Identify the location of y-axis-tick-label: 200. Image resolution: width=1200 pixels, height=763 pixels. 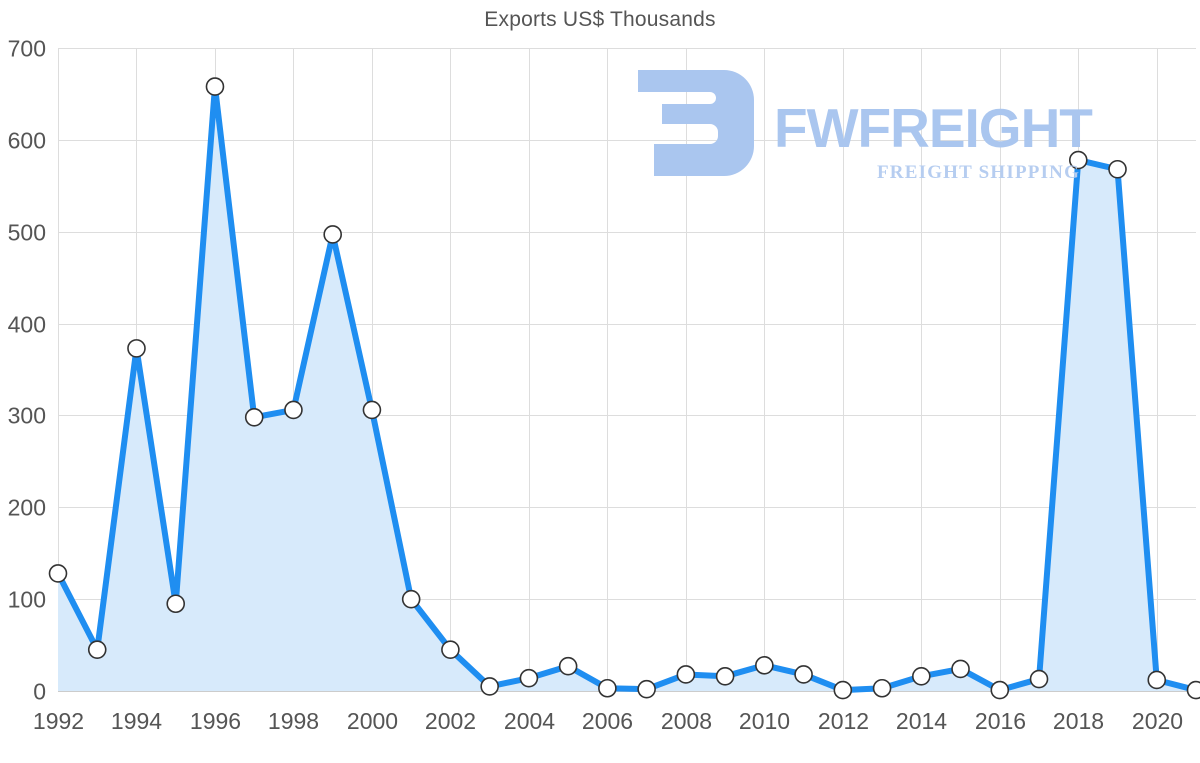
(27, 508).